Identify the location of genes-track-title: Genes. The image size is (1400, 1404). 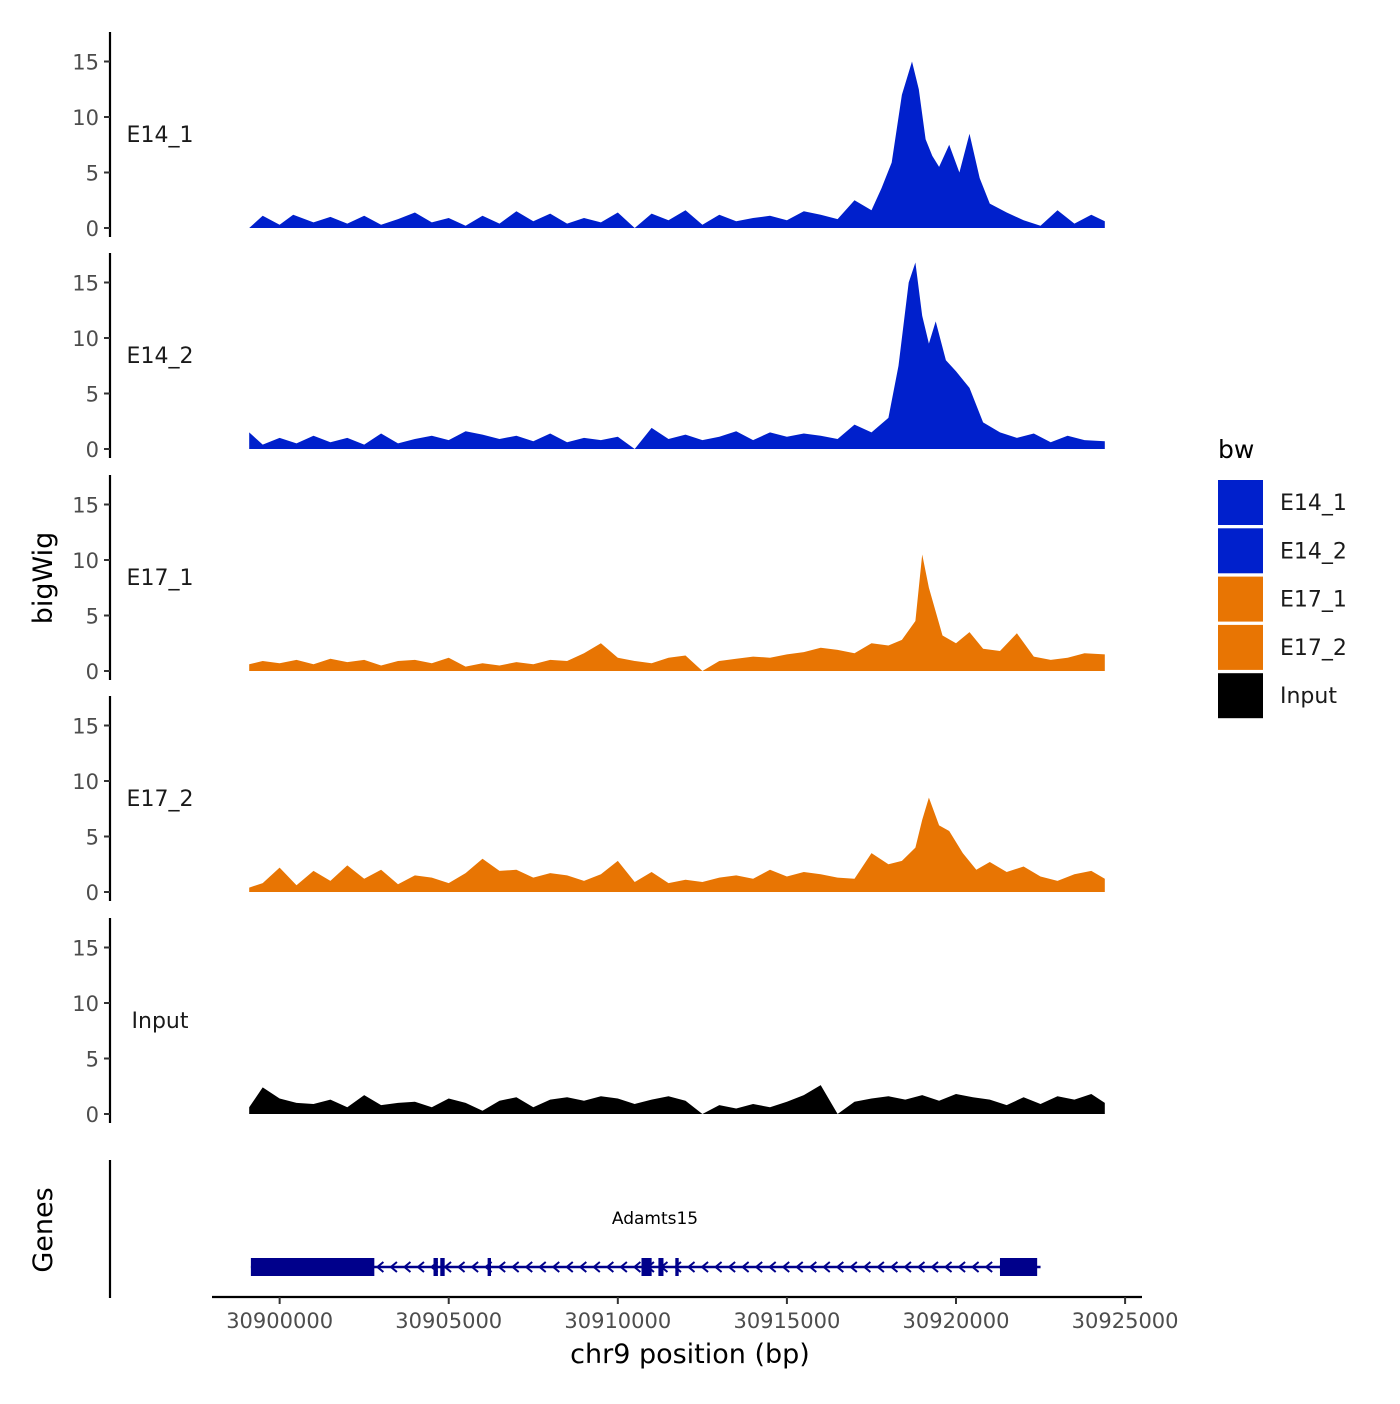
(43, 1229).